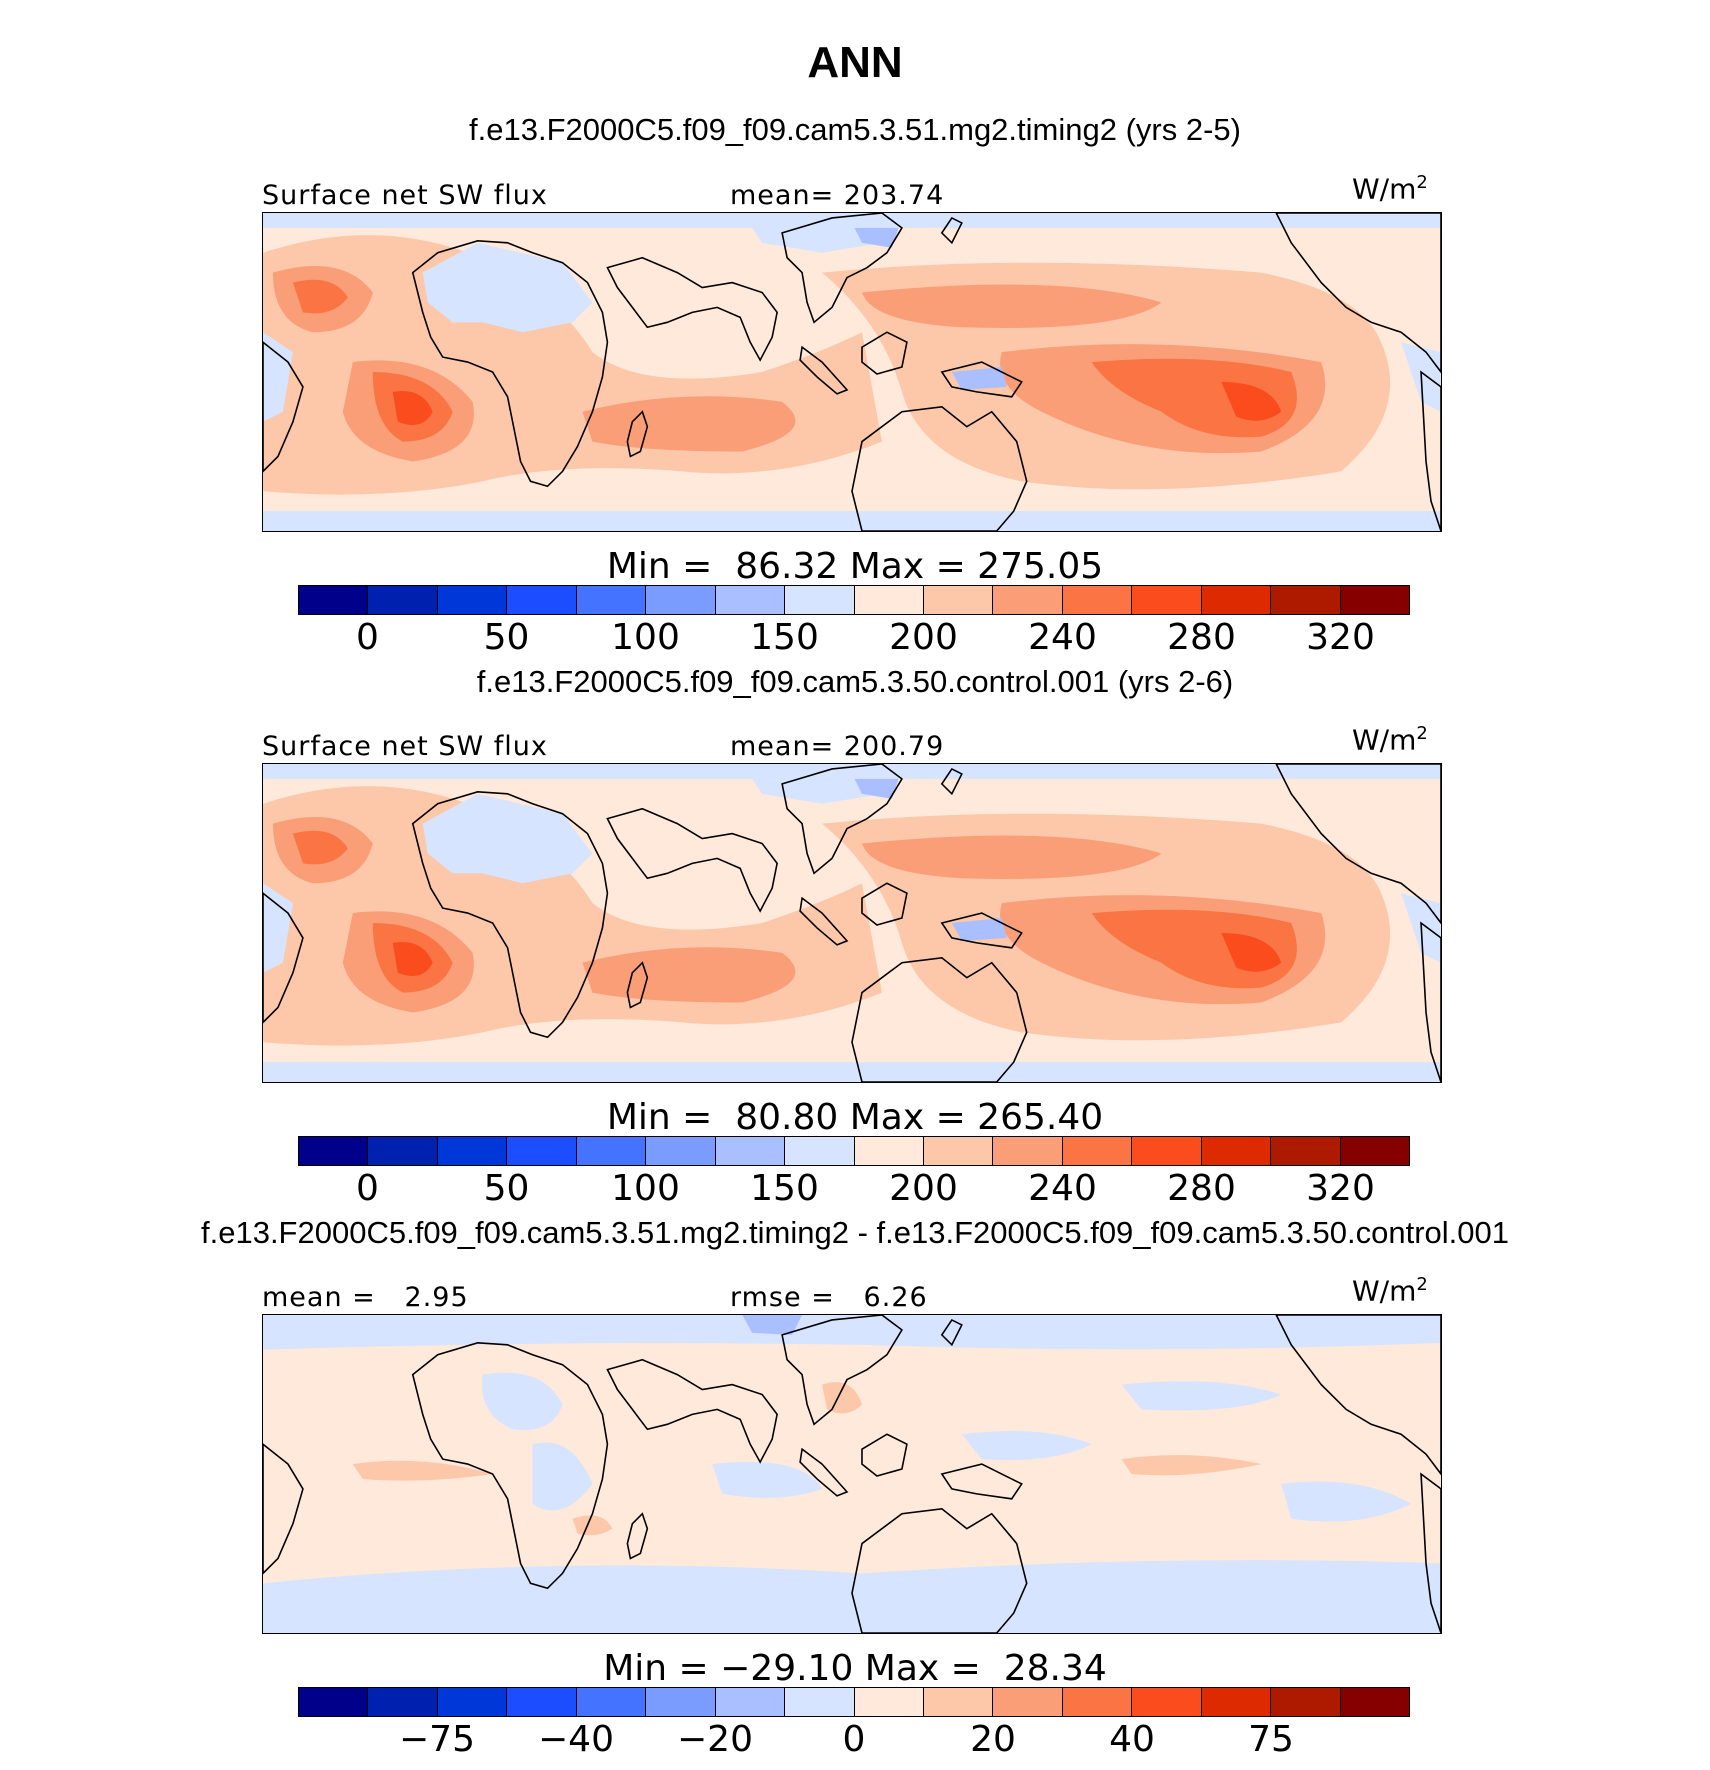 Image resolution: width=1710 pixels, height=1770 pixels. I want to click on colorbar-tick-label: 20, so click(993, 1739).